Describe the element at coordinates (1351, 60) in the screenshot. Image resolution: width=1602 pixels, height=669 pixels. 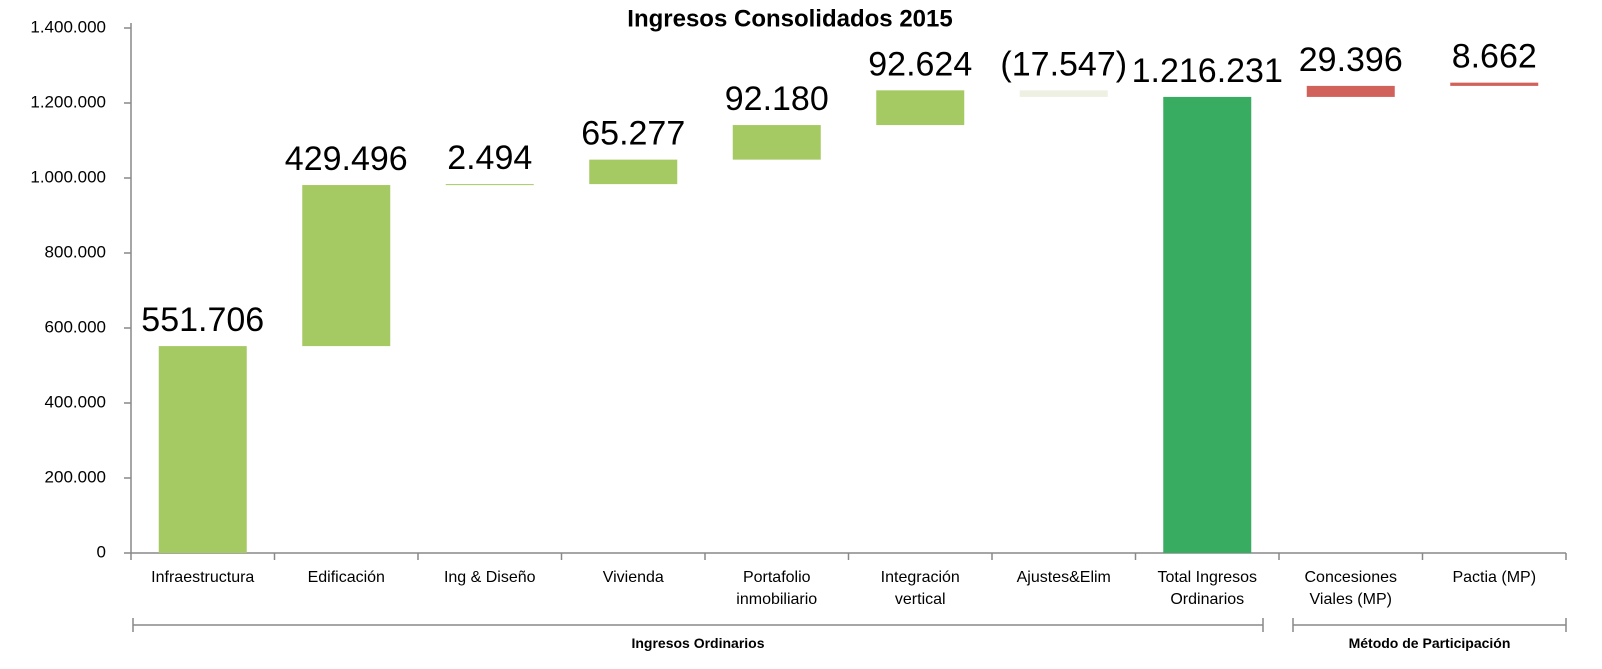
I see `value-label: 29.396` at that location.